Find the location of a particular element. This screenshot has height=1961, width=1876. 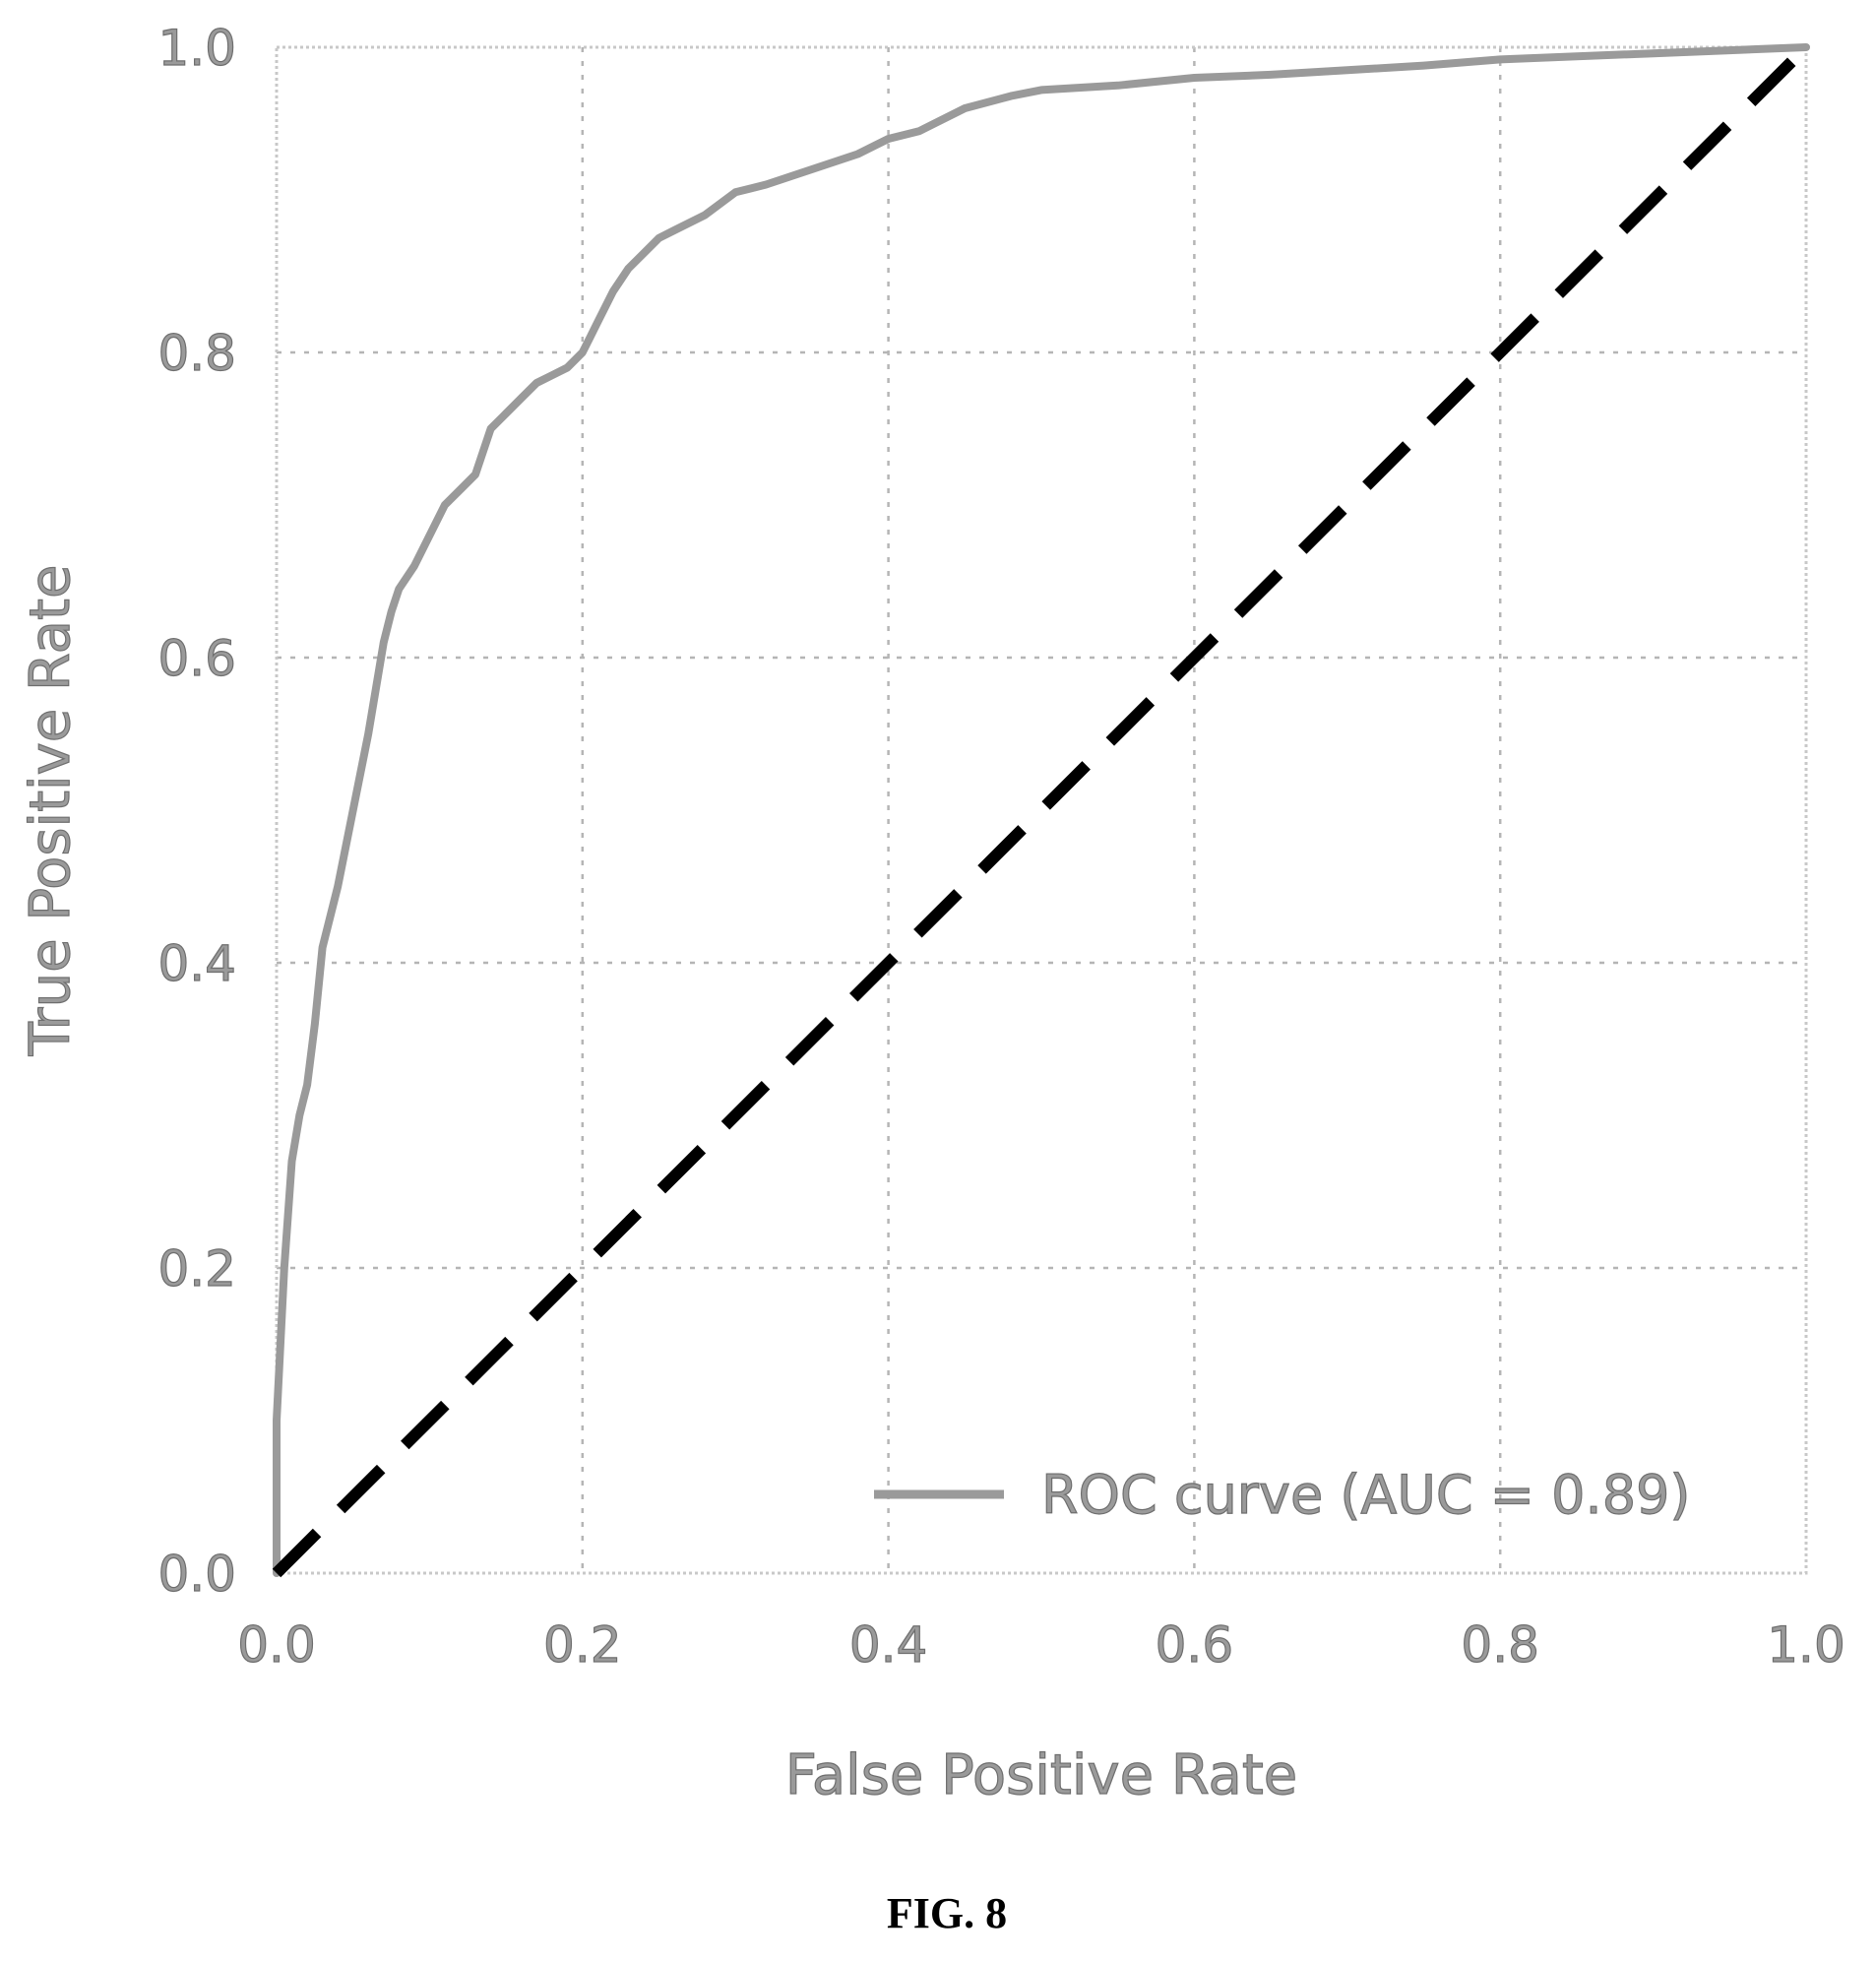

y-tick-label: 0.0 is located at coordinates (196, 1574).